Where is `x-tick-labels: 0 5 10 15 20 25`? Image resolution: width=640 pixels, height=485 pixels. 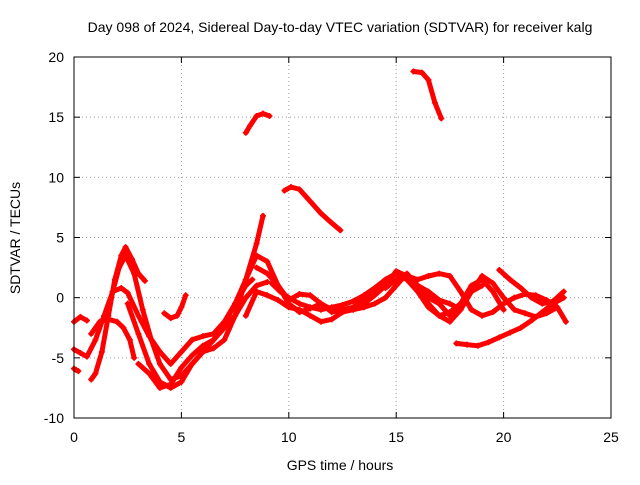
x-tick-labels: 0 5 10 15 20 25 is located at coordinates (344, 437).